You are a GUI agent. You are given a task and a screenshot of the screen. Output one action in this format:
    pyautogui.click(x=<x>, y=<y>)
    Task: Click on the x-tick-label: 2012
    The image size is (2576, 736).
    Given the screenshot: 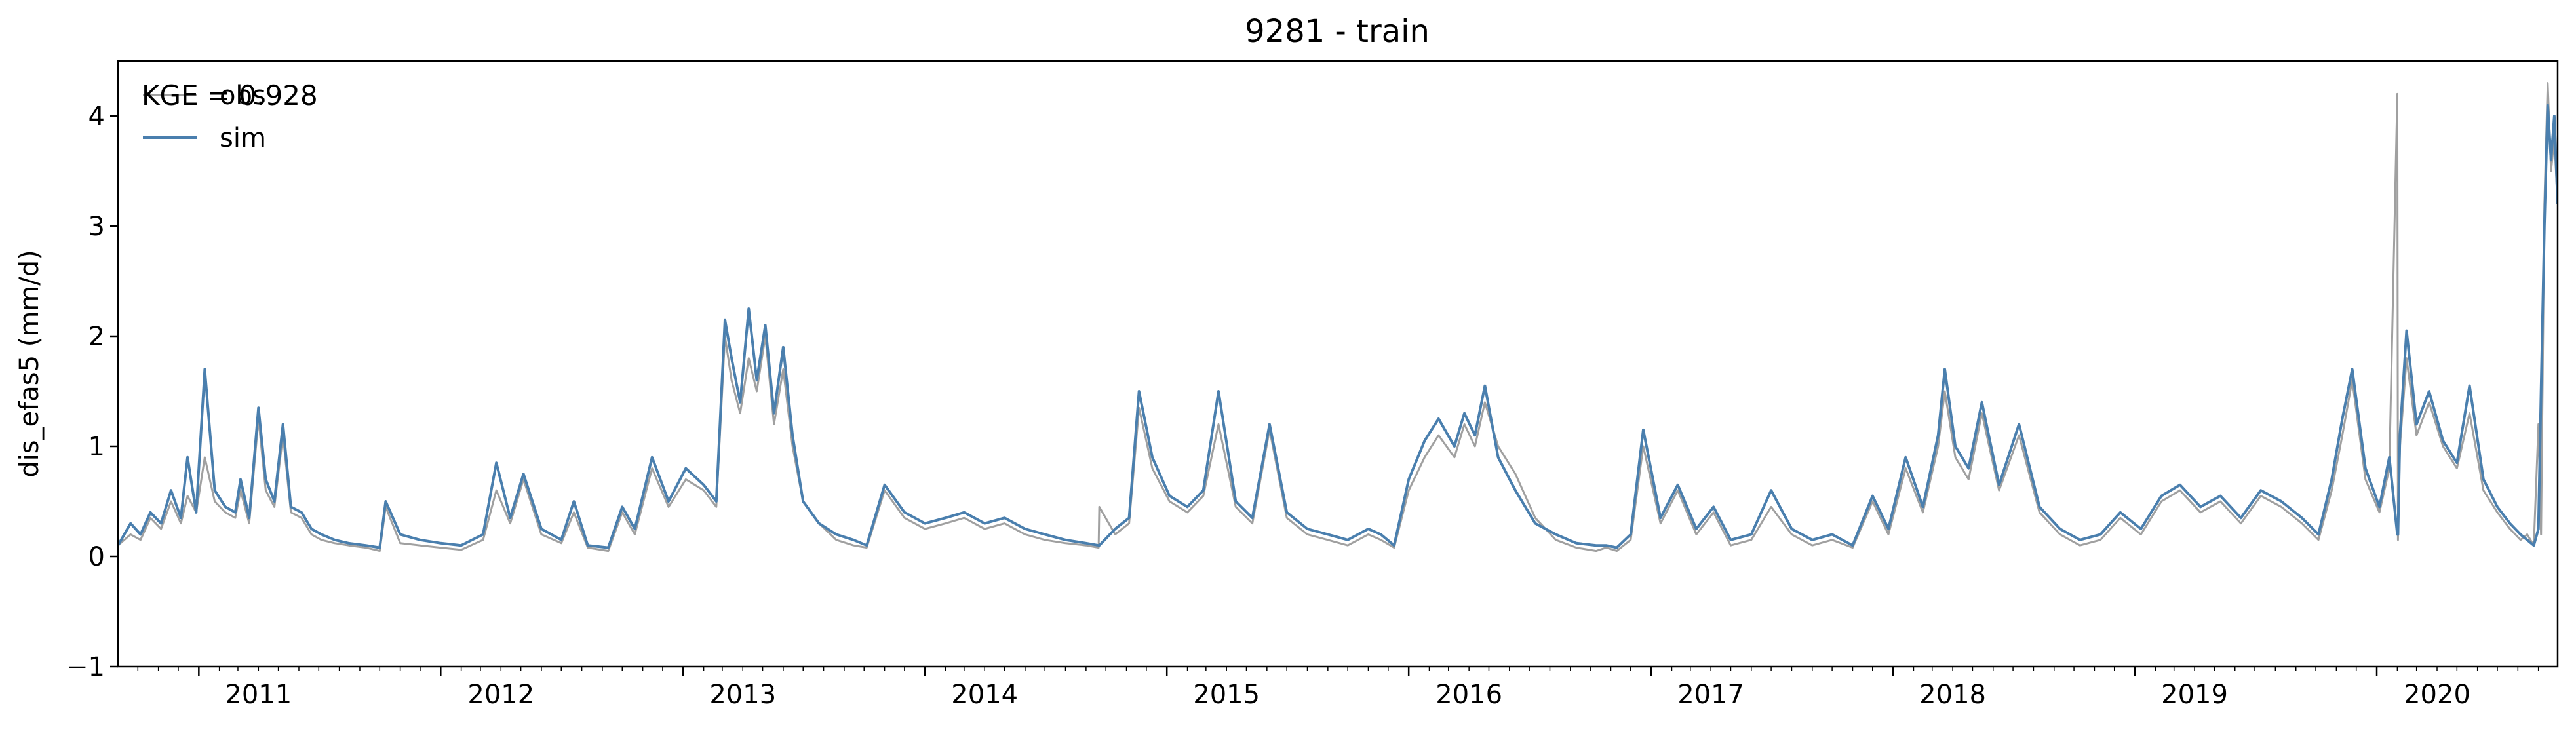 What is the action you would take?
    pyautogui.click(x=500, y=695)
    